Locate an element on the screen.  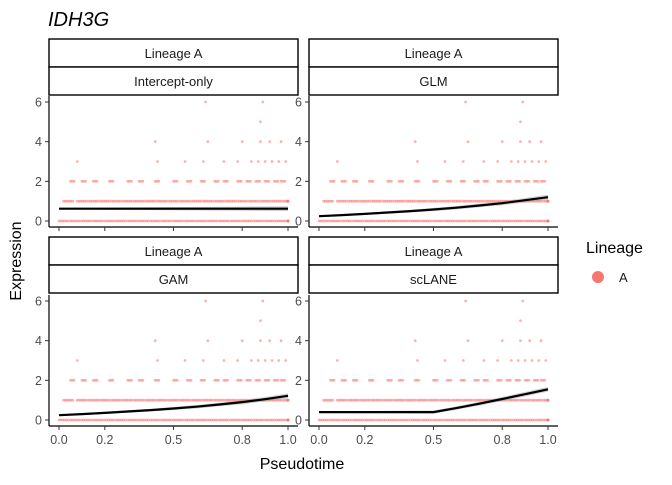
legend-label-a: A is located at coordinates (623, 277).